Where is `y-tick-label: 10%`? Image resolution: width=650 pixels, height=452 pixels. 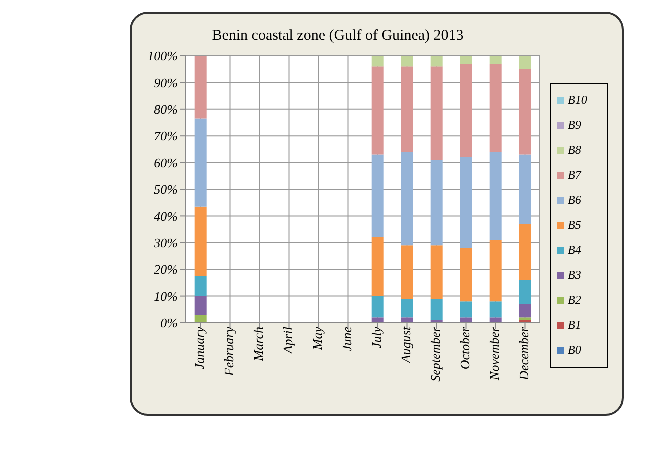 y-tick-label: 10% is located at coordinates (166, 296).